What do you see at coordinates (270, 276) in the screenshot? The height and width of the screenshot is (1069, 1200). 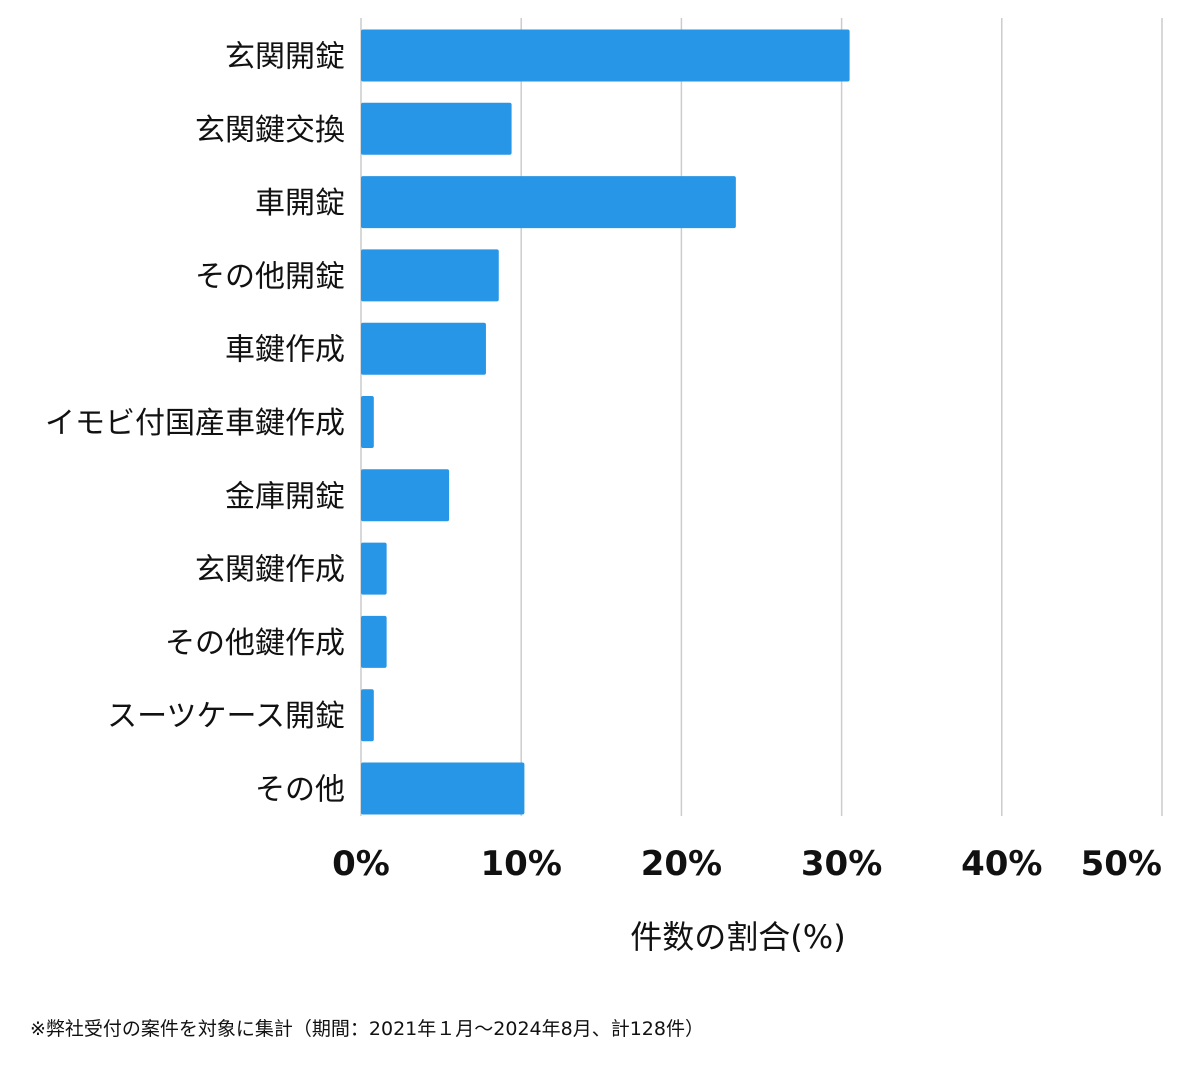 I see `category-label: その他開錠` at bounding box center [270, 276].